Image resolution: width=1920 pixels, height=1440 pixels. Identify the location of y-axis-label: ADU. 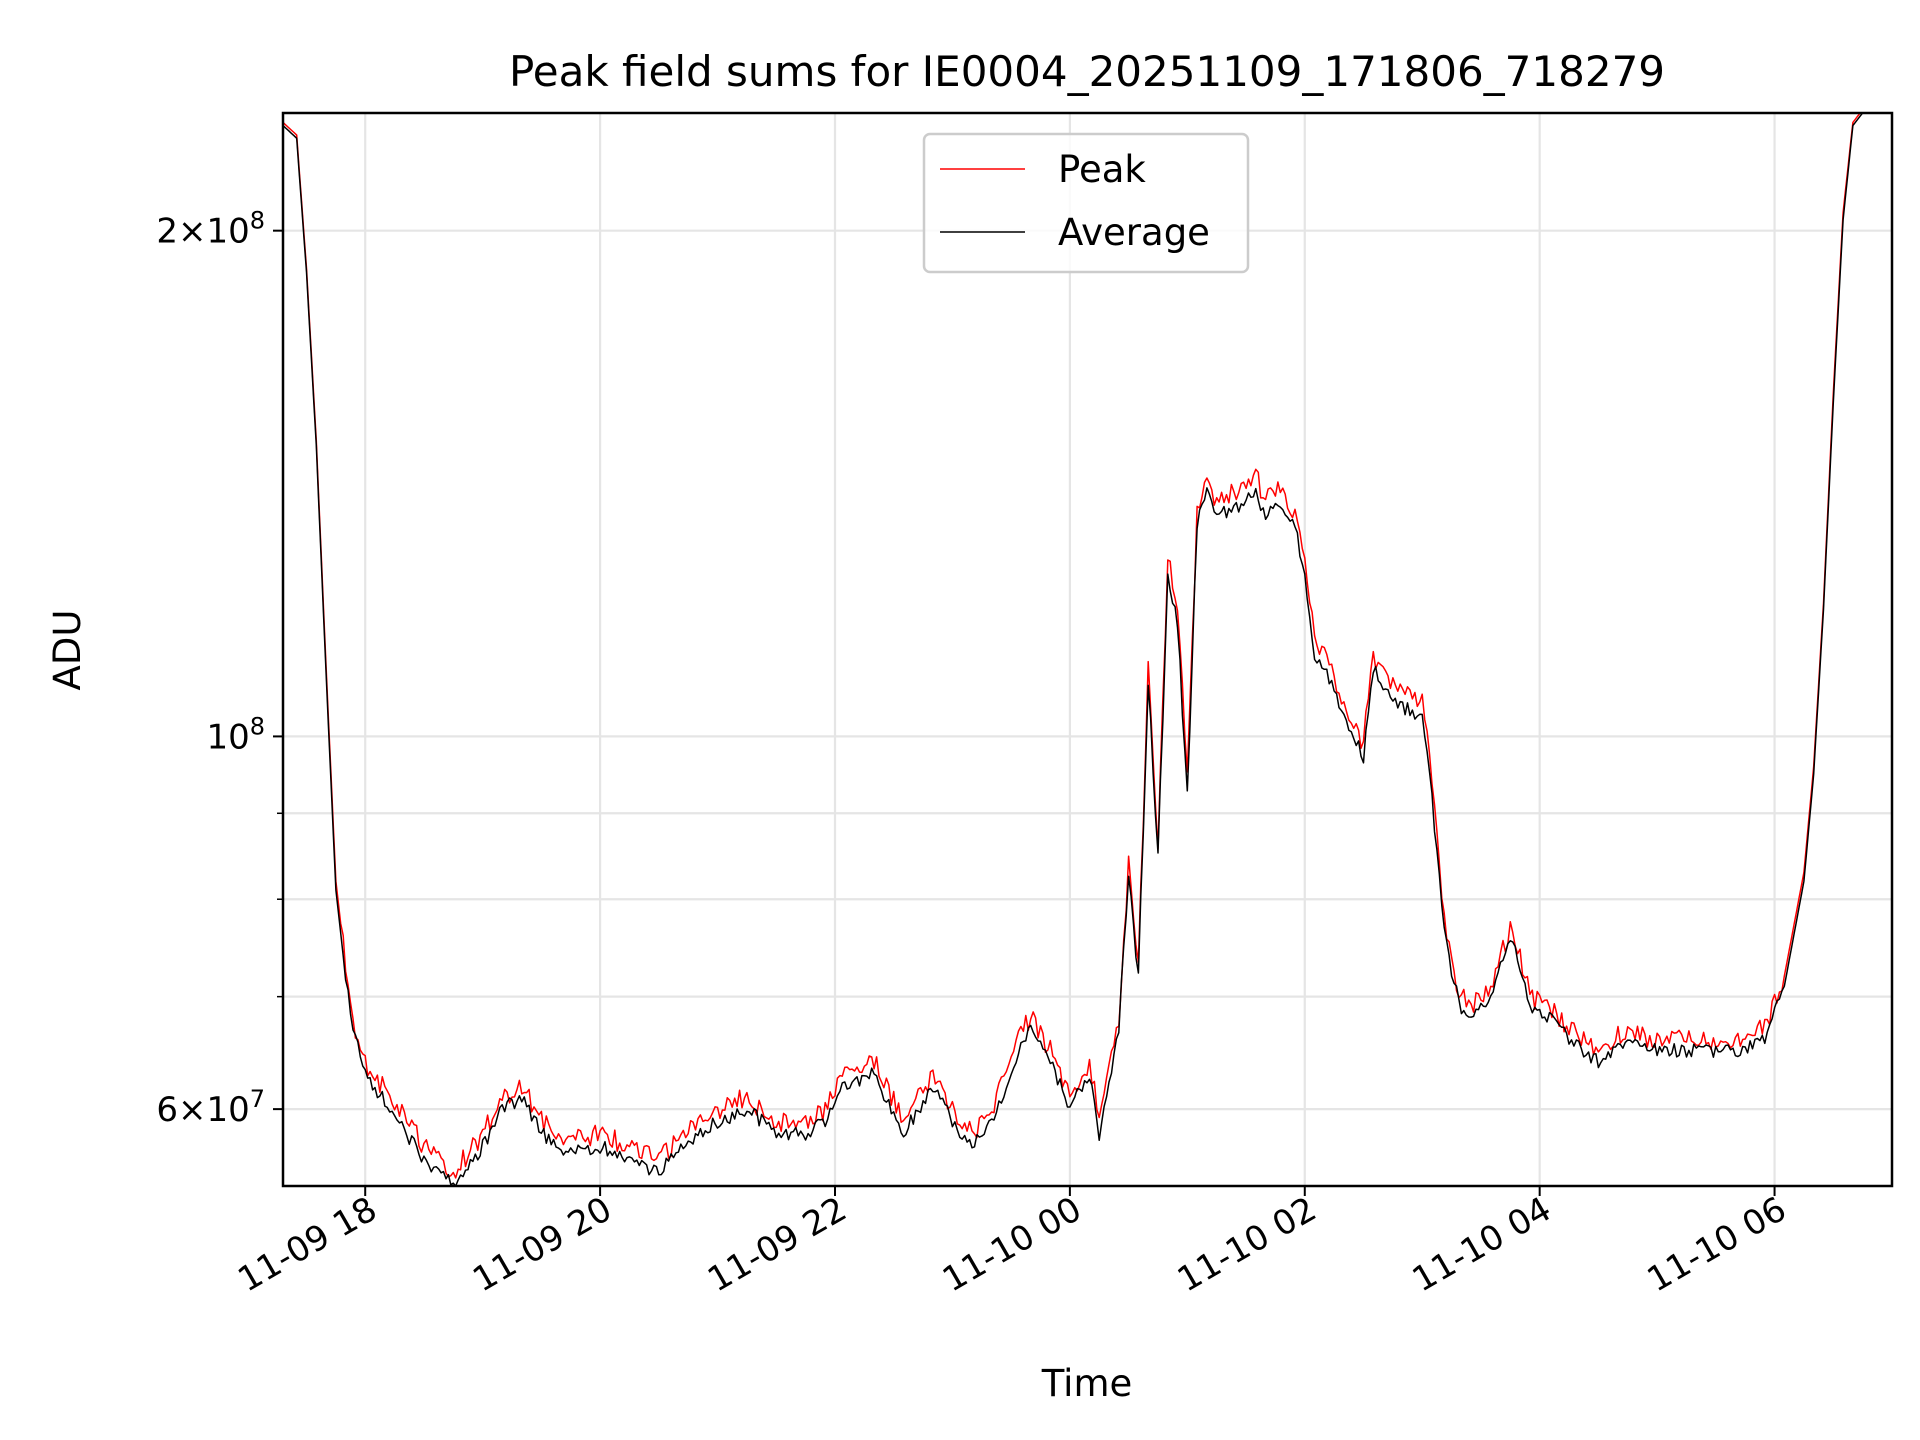
(67, 650).